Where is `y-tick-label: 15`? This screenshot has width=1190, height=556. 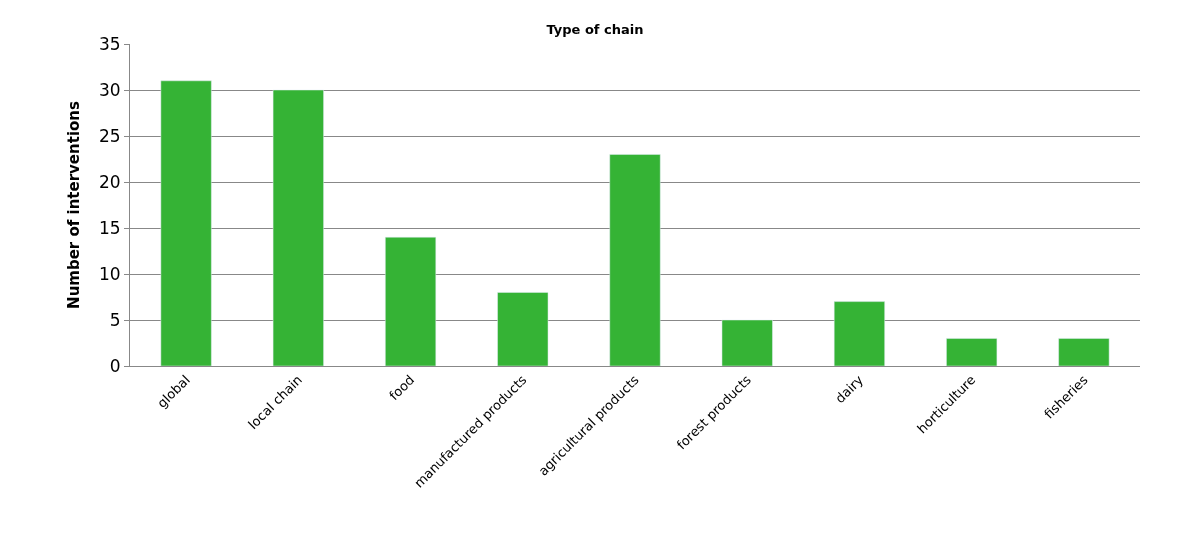
y-tick-label: 15 is located at coordinates (109, 227).